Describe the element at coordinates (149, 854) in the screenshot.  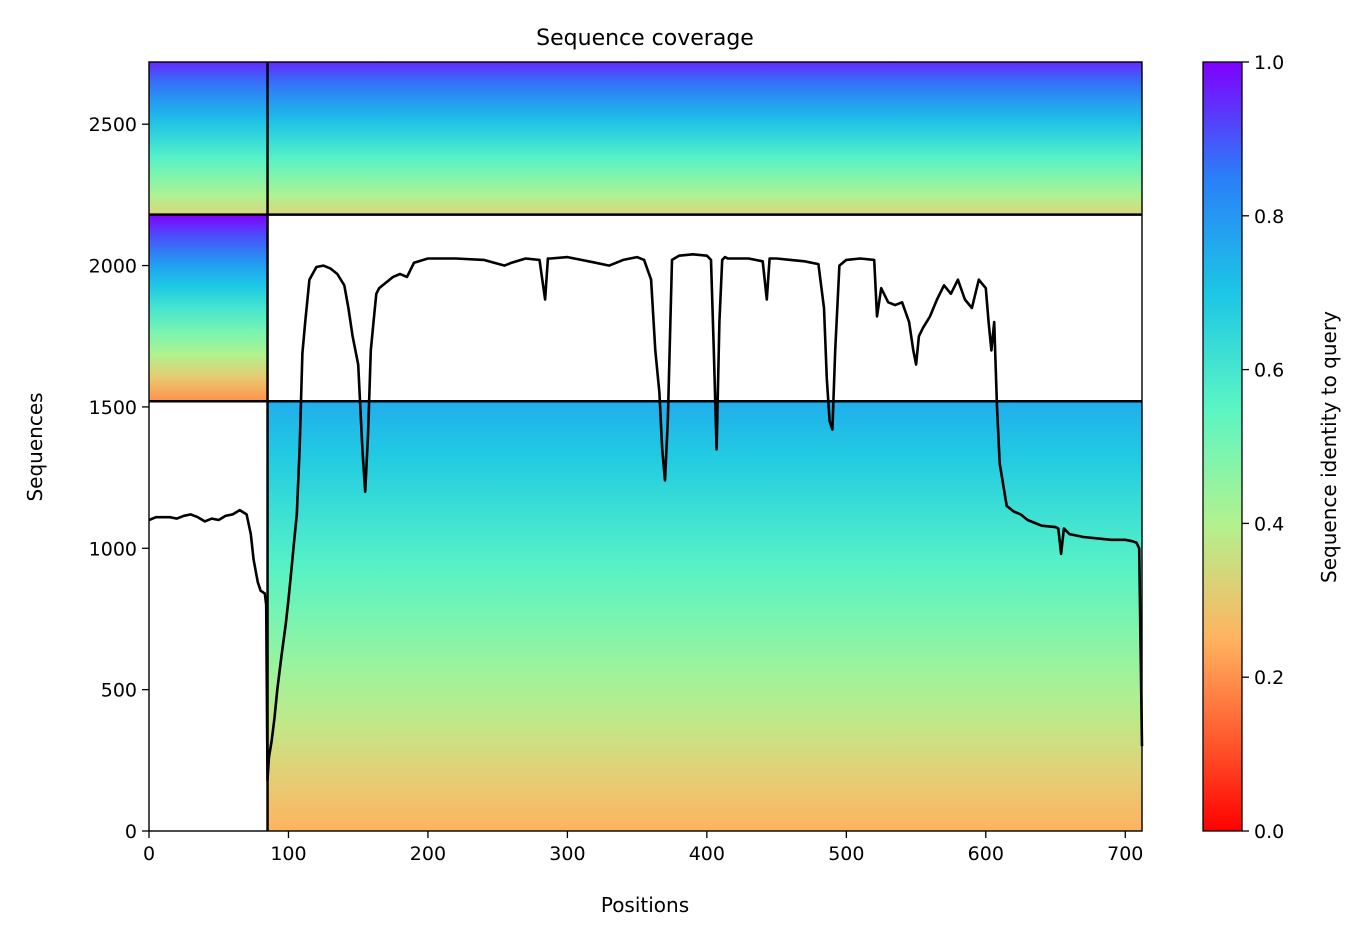
I see `x-tick-label-0: 0` at that location.